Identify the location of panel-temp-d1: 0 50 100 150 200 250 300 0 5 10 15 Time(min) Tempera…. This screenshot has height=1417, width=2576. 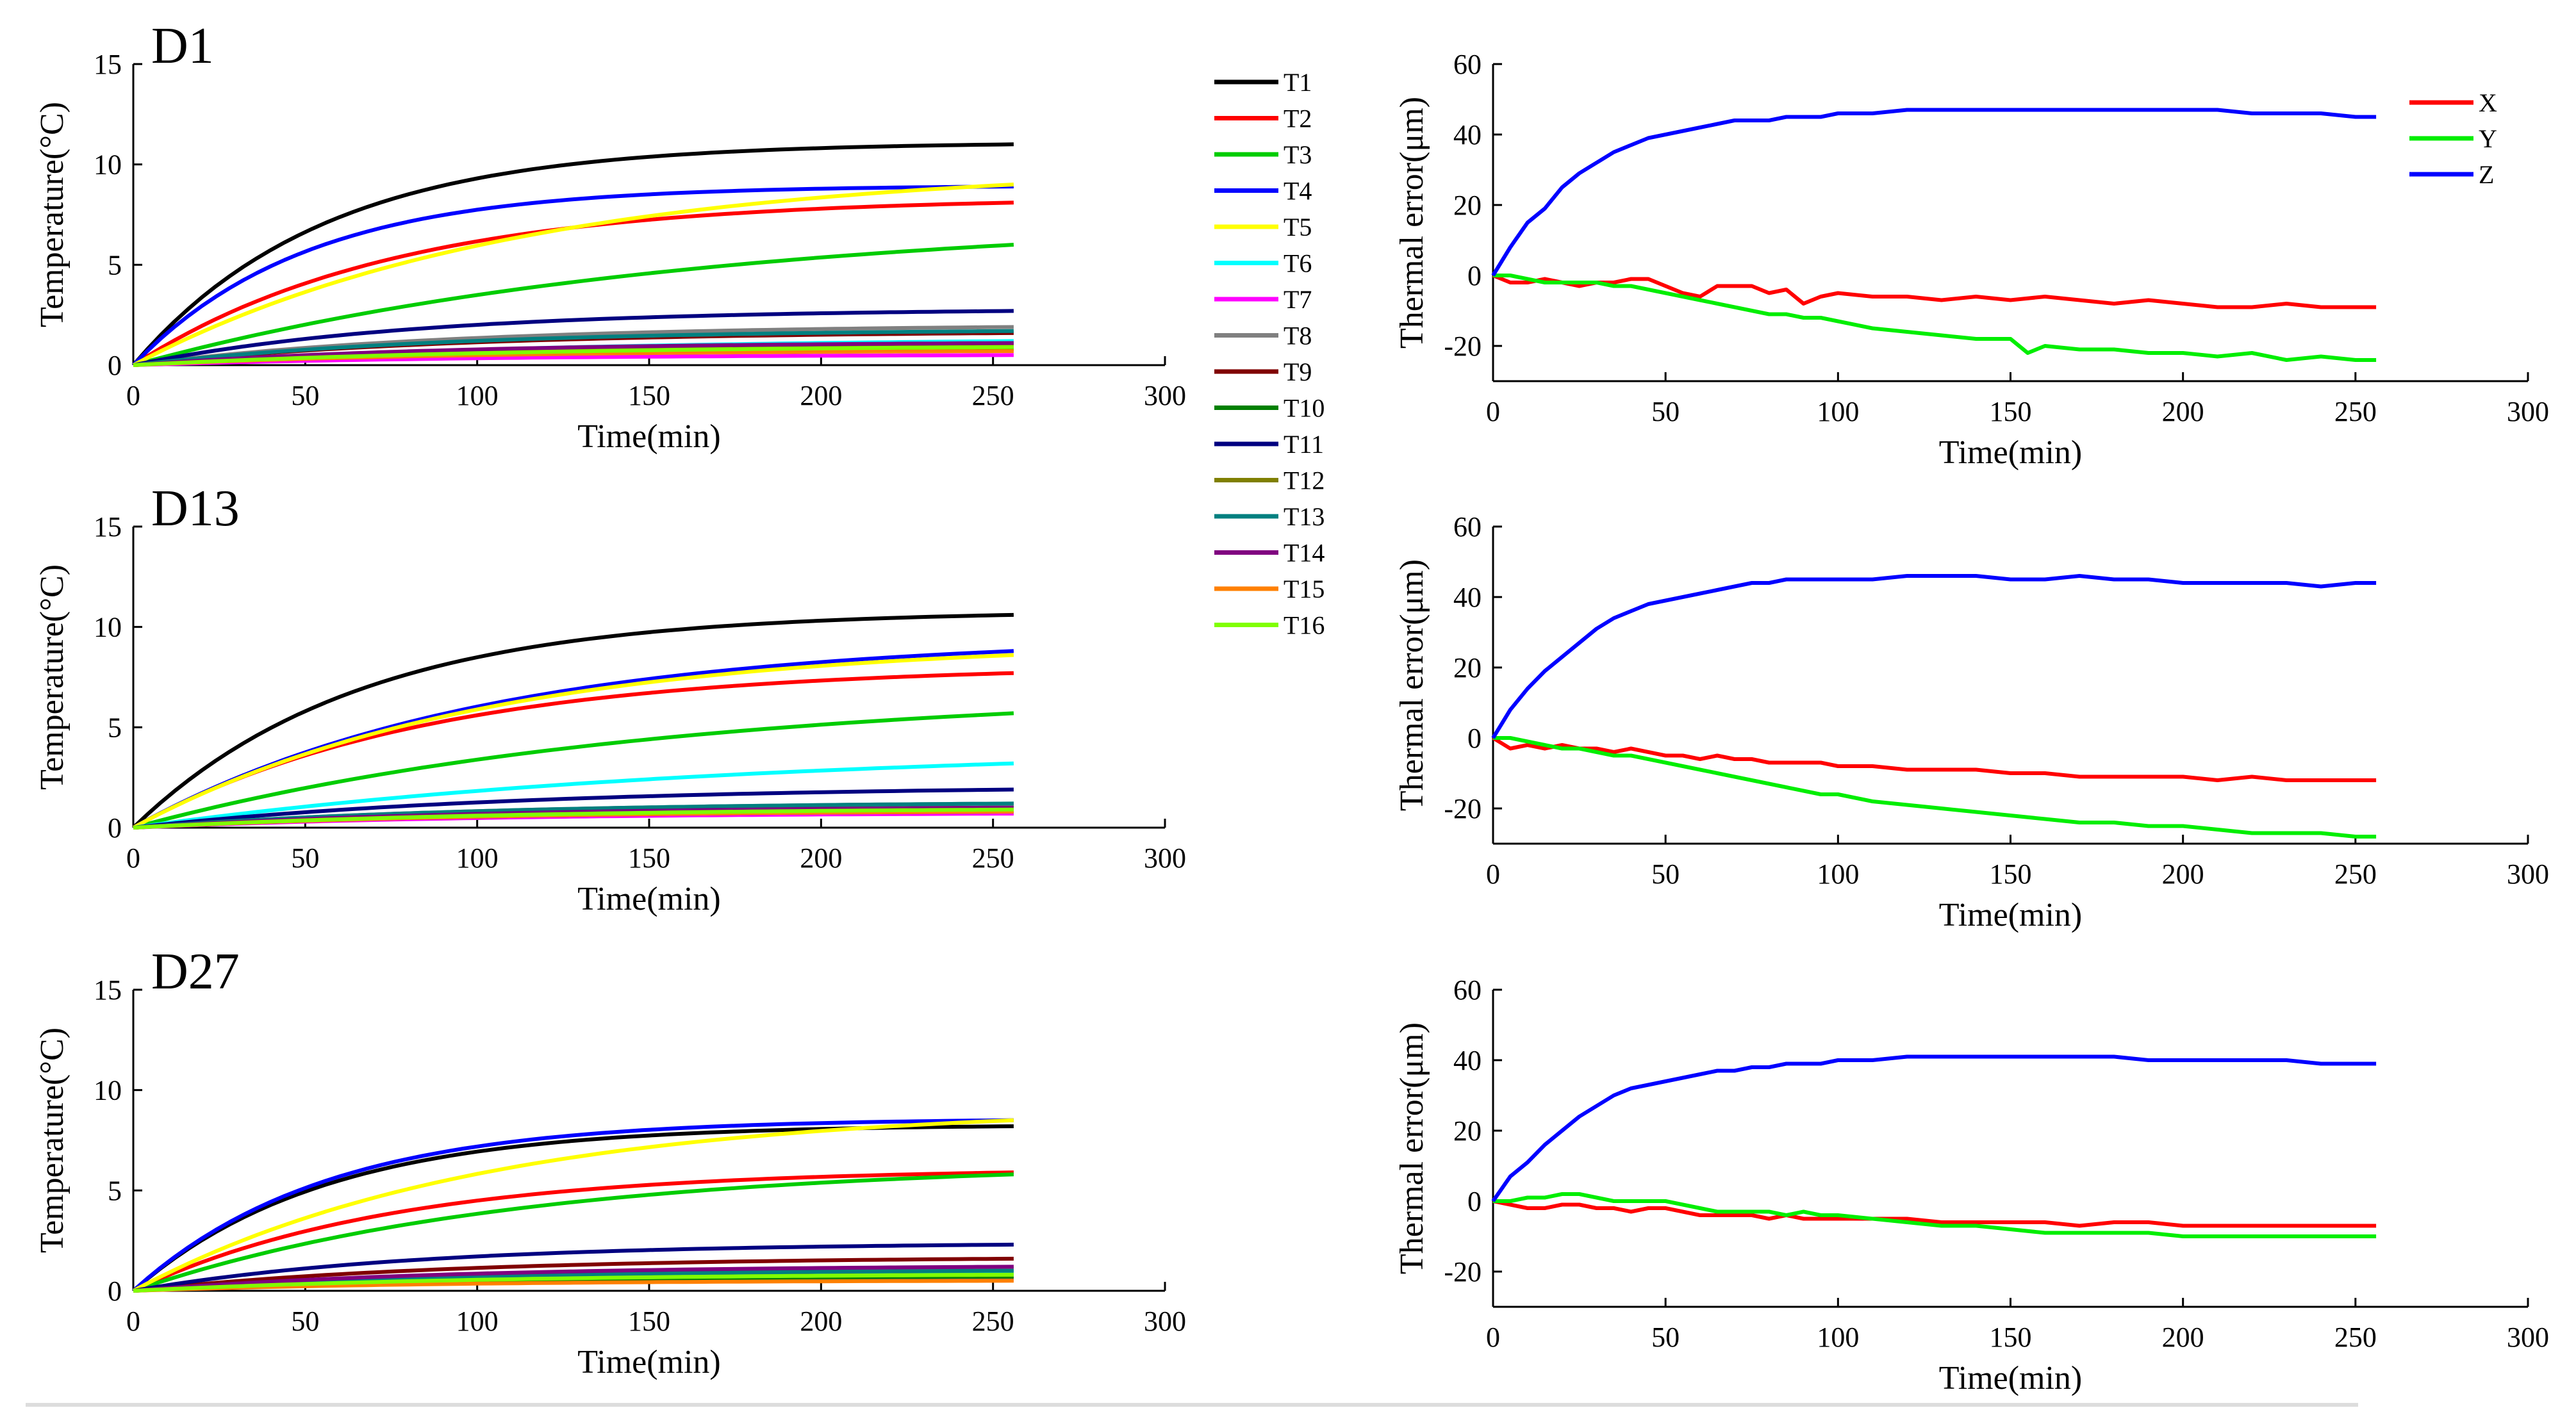
(610, 237).